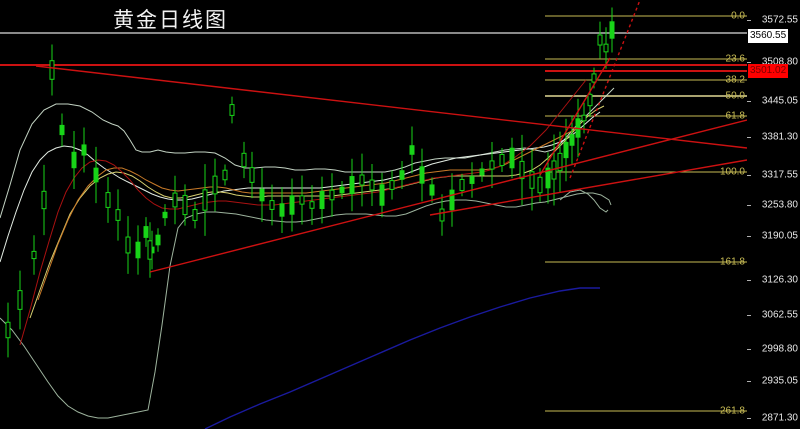 Image resolution: width=800 pixels, height=429 pixels. What do you see at coordinates (735, 96) in the screenshot?
I see `fibonacci-label: 50.0` at bounding box center [735, 96].